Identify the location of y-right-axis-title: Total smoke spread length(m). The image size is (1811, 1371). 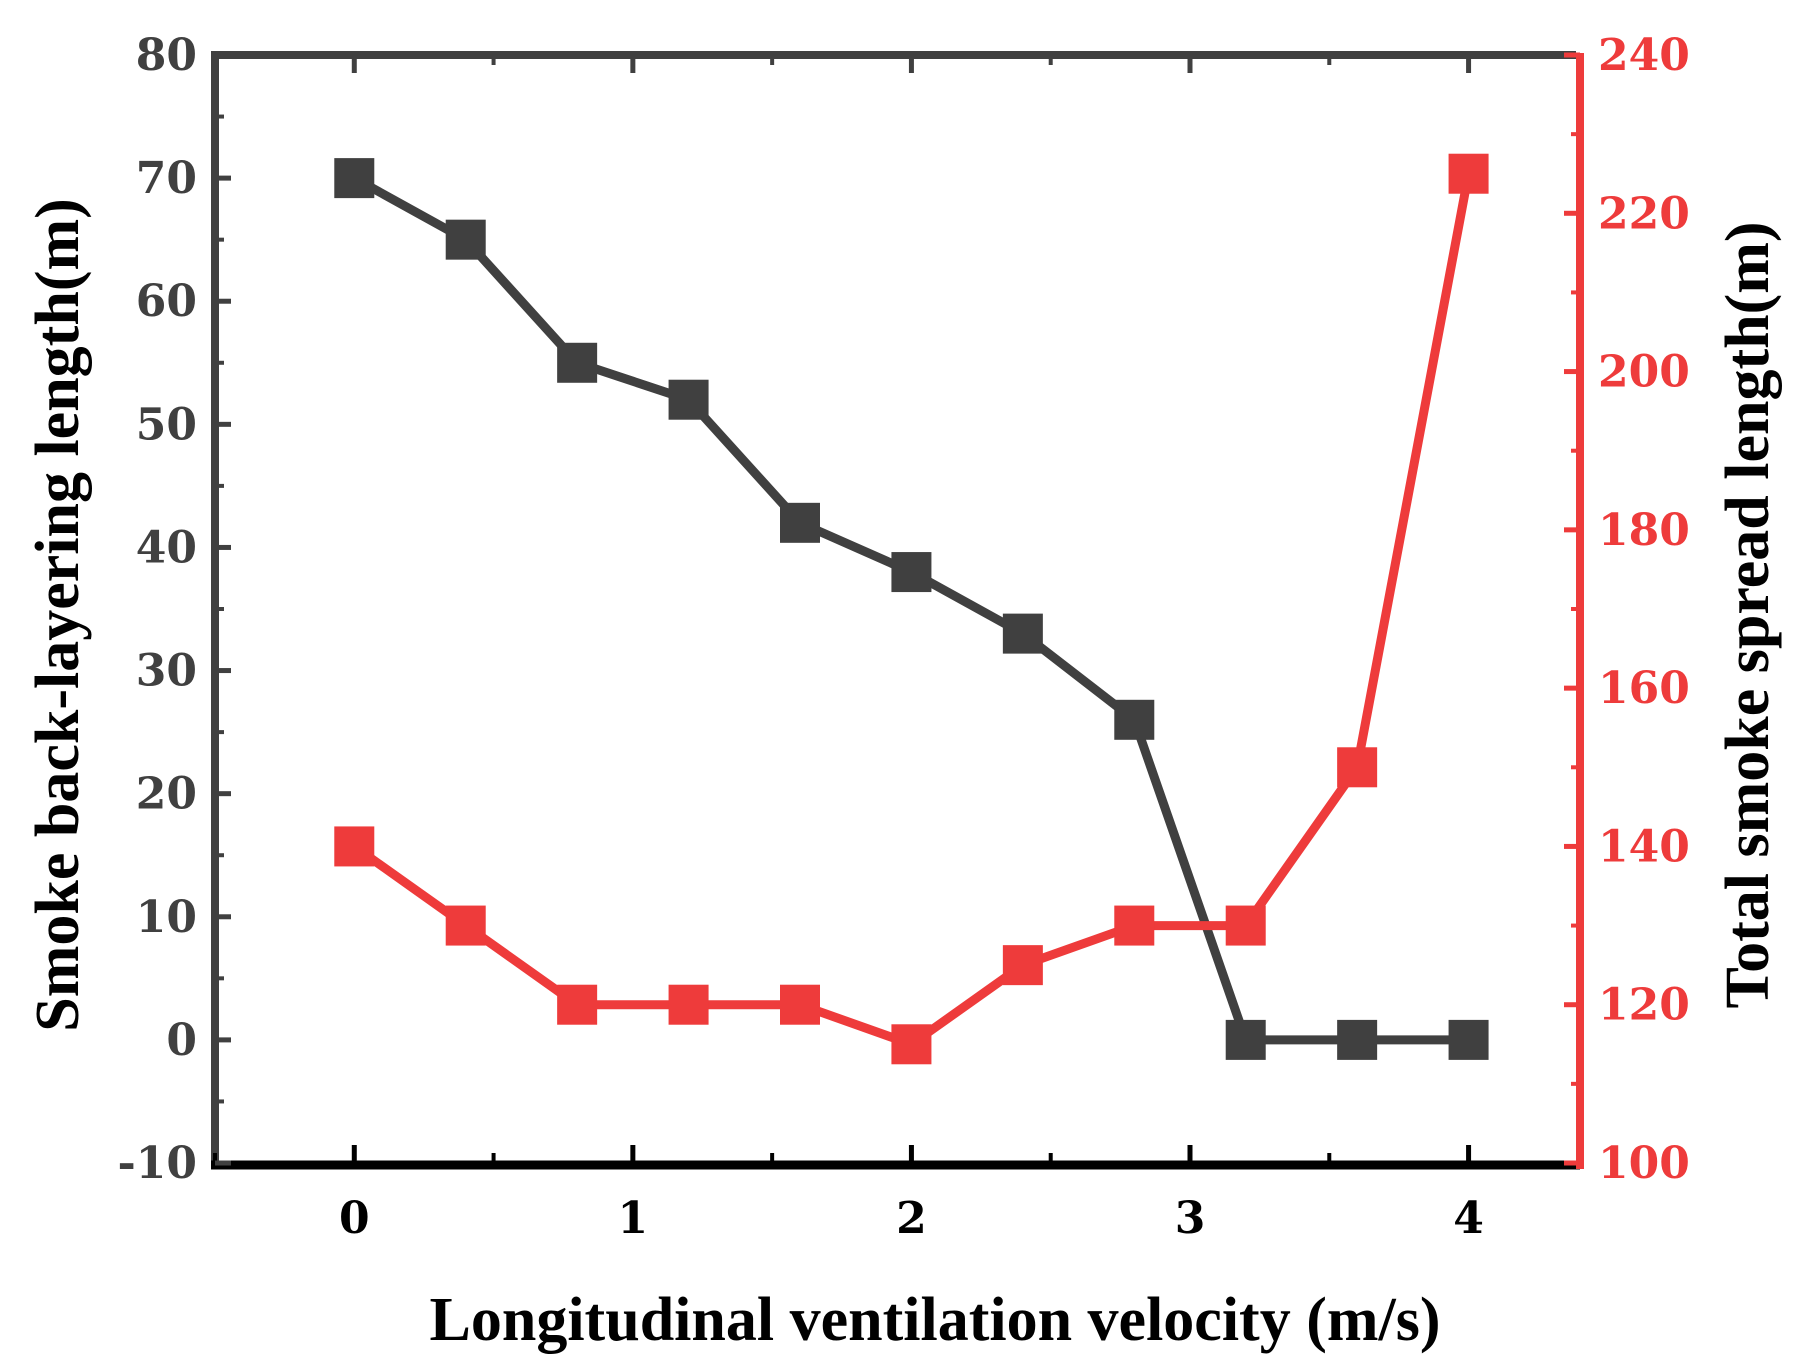
(1748, 614).